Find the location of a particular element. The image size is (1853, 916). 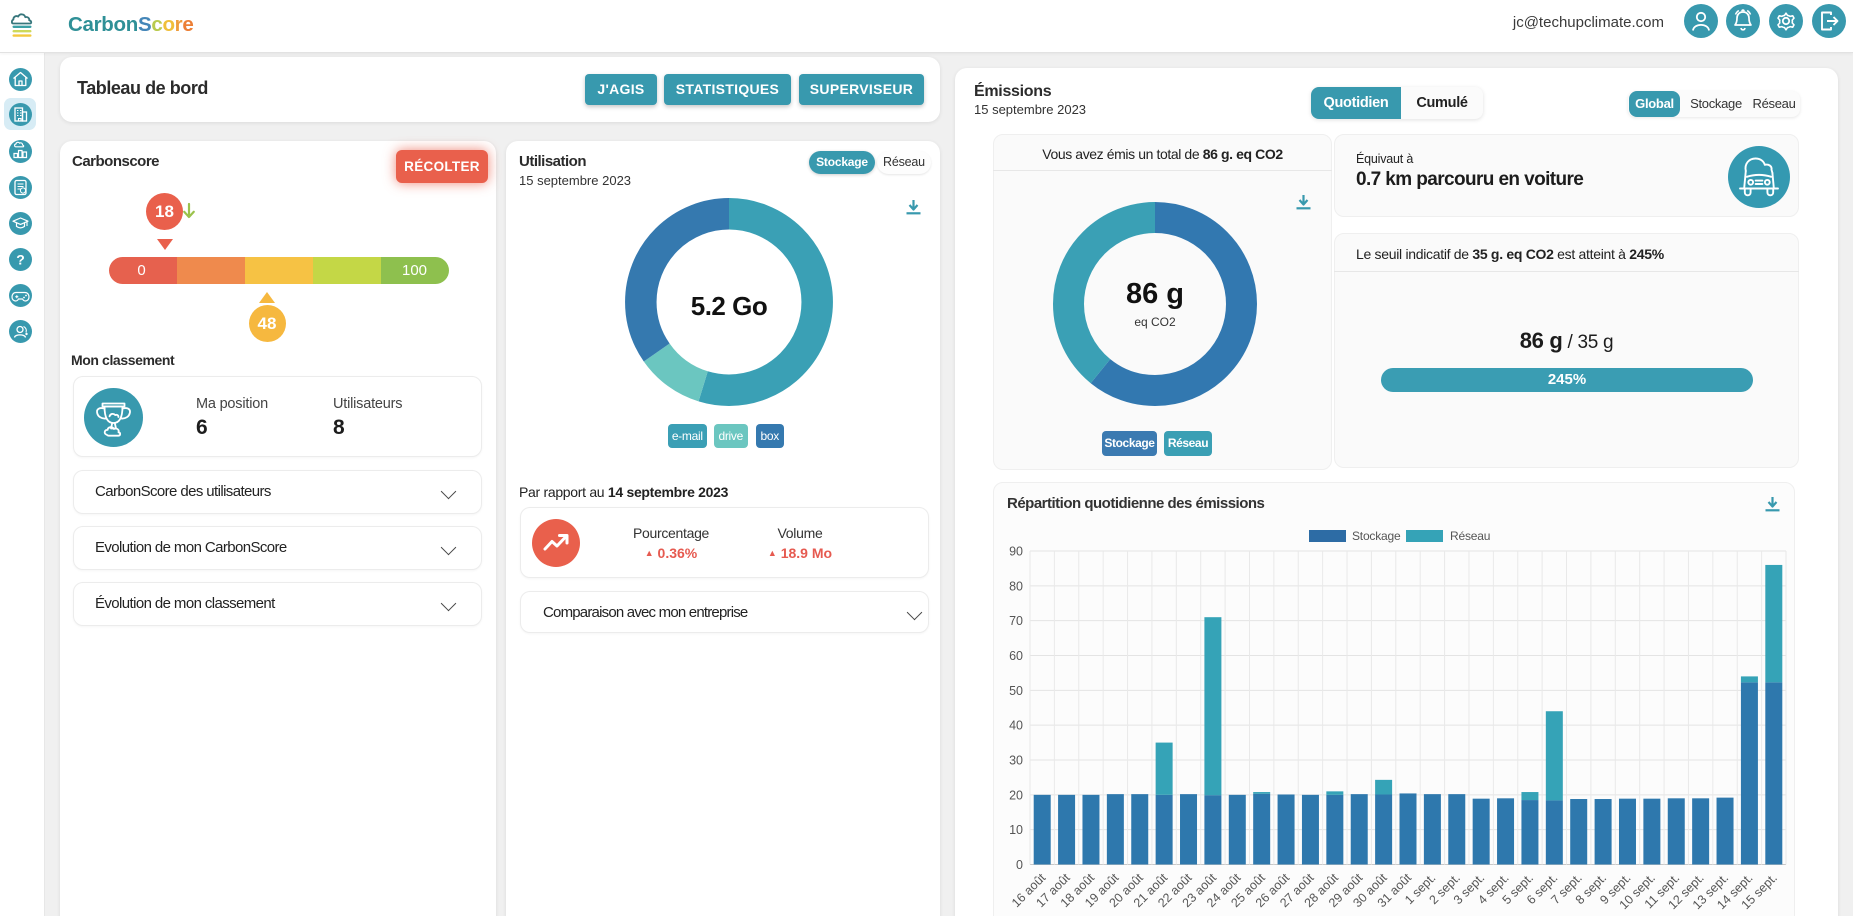

svg-text: 80 is located at coordinates (1016, 586).